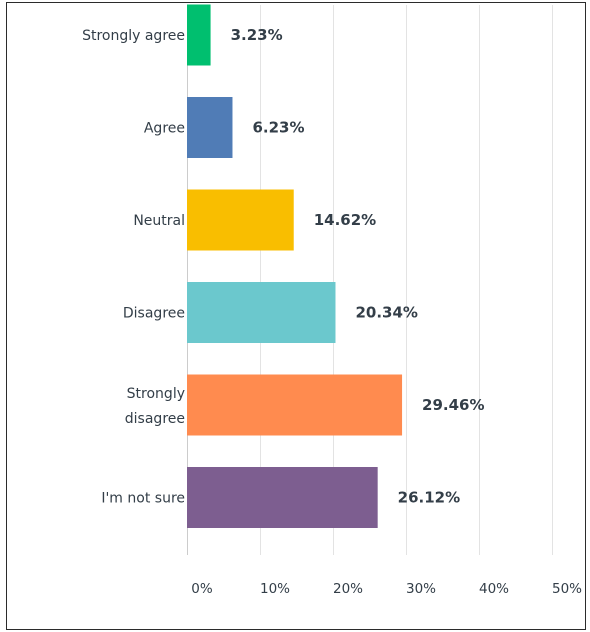 This screenshot has height=632, width=590. Describe the element at coordinates (240, 220) in the screenshot. I see `bar-neutral` at that location.